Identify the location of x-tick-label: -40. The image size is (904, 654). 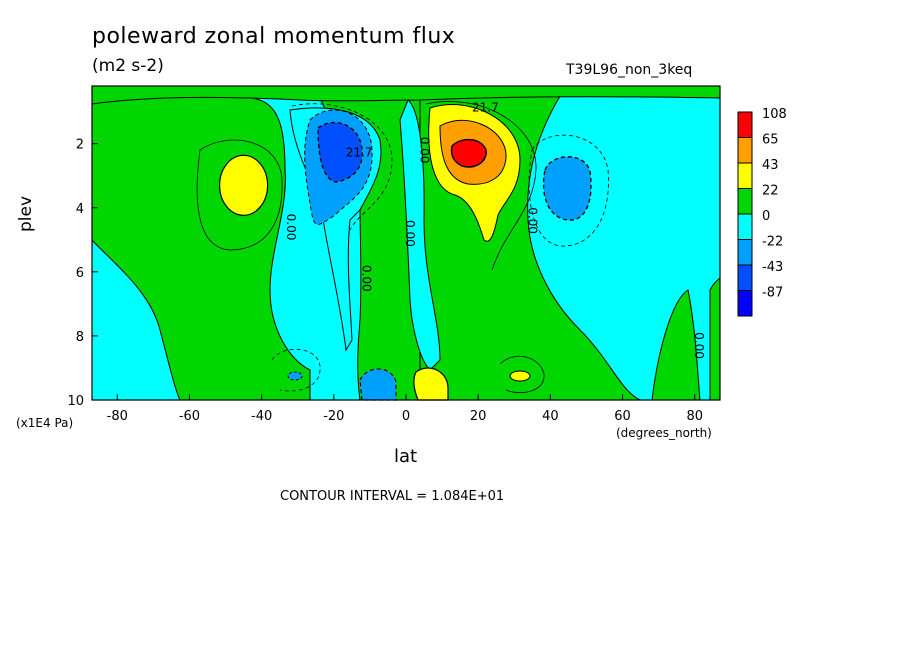
(261, 416).